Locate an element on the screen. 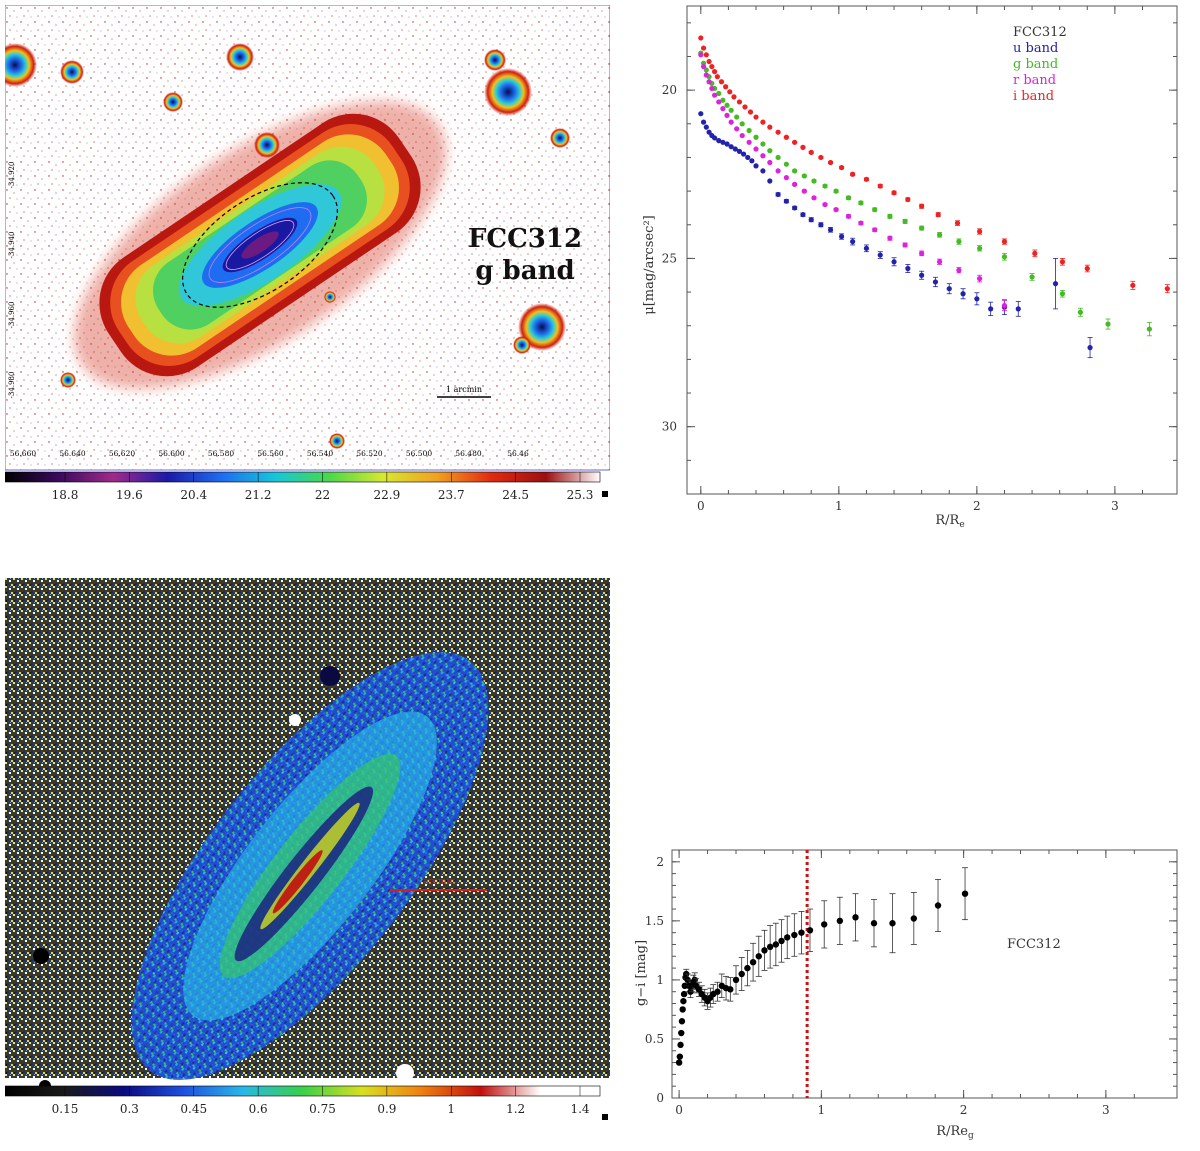  colorbar-tick-label: 22 is located at coordinates (322, 494).